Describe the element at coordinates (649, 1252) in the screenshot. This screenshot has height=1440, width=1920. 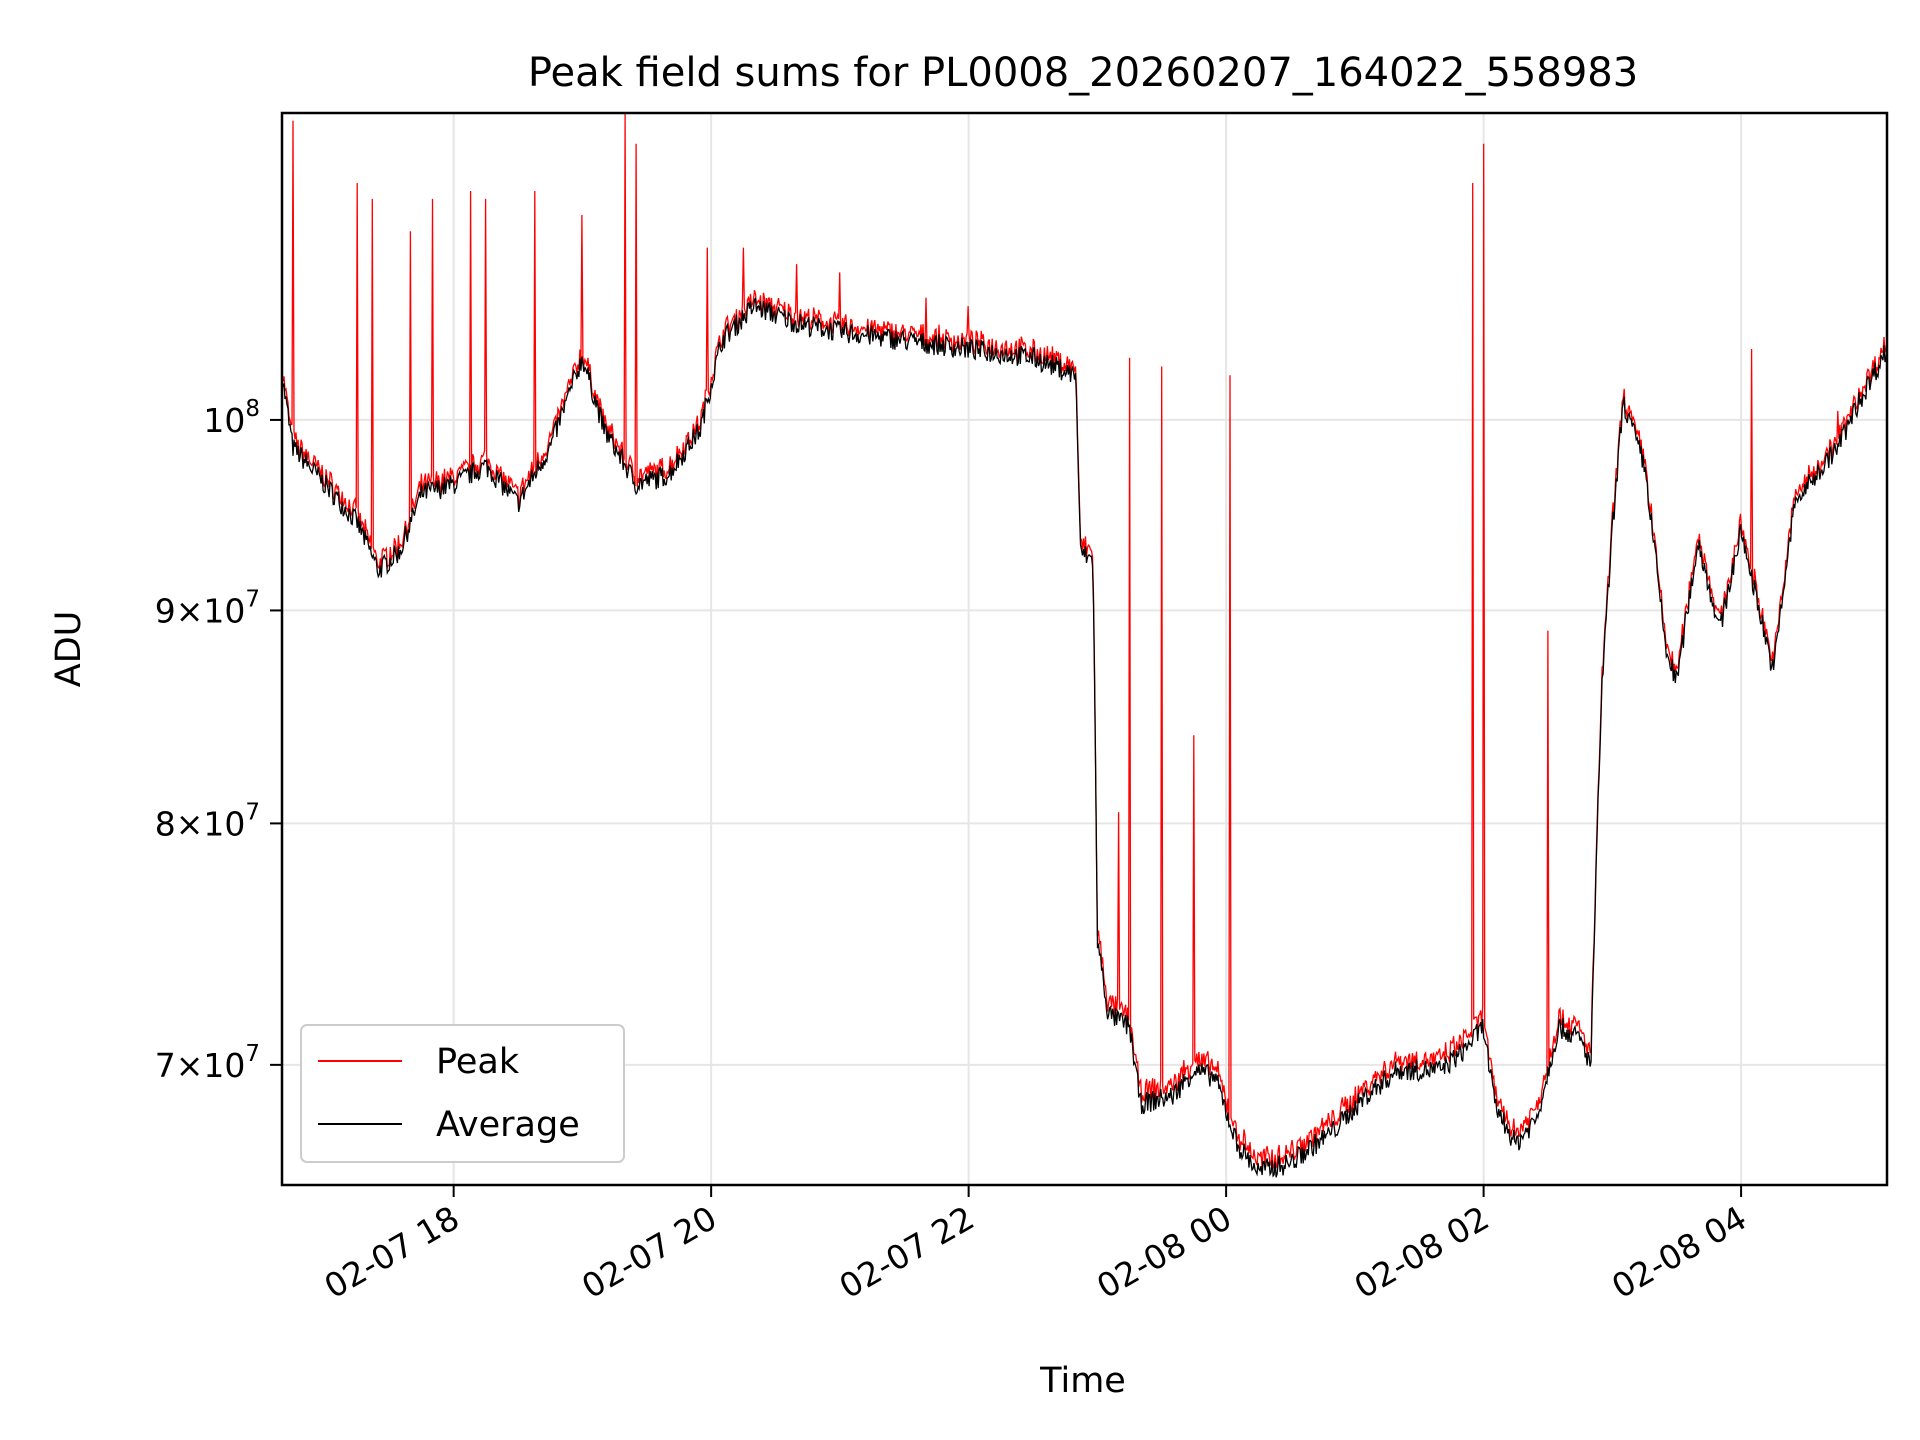
I see `x-tick-label: 02-07 20` at that location.